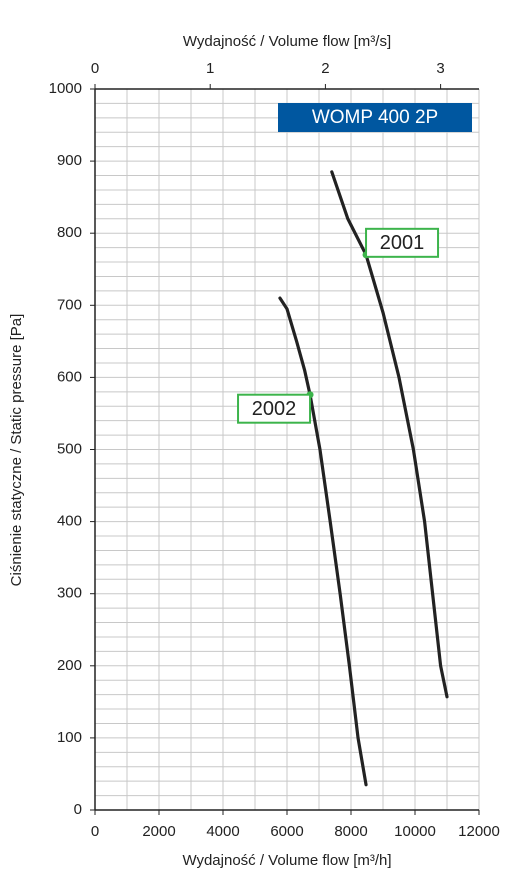 The height and width of the screenshot is (890, 520). I want to click on chart-title: WOMP 400 2P, so click(375, 117).